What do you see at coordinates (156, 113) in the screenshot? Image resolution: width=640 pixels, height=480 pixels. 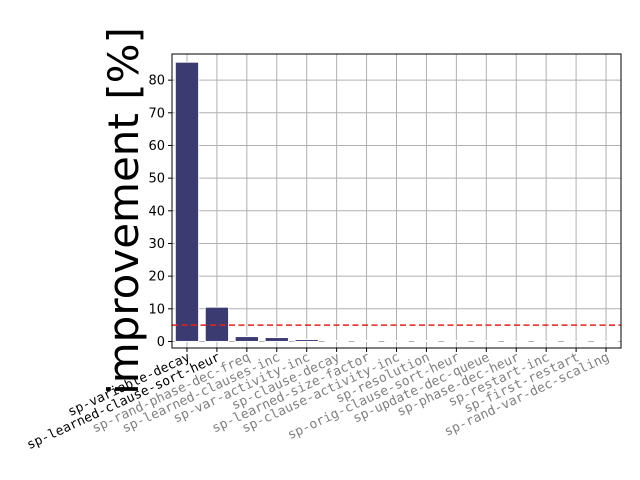 I see `y-tick-label: 70` at bounding box center [156, 113].